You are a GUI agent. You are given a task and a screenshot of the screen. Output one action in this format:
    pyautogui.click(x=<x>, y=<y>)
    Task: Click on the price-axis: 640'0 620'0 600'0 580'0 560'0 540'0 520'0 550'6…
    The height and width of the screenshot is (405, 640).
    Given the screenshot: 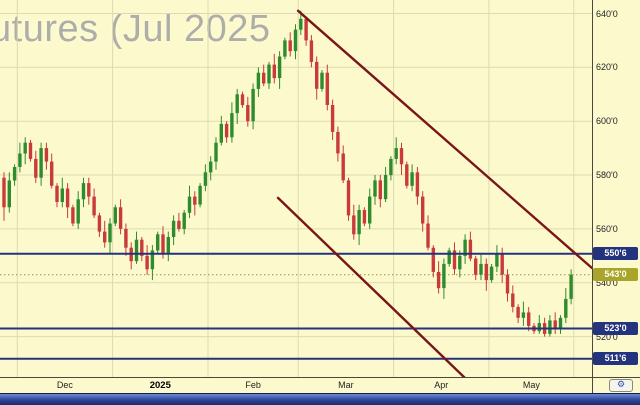 What is the action you would take?
    pyautogui.click(x=616, y=188)
    